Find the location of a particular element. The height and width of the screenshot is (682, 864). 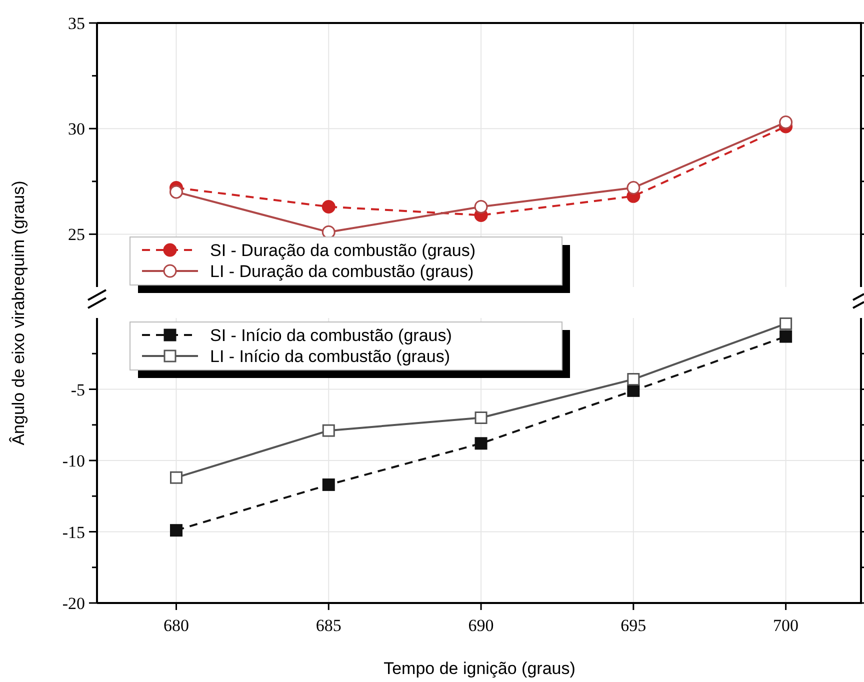

y-axis-title: Ângulo de eixo virabrequim (graus) is located at coordinates (18, 313).